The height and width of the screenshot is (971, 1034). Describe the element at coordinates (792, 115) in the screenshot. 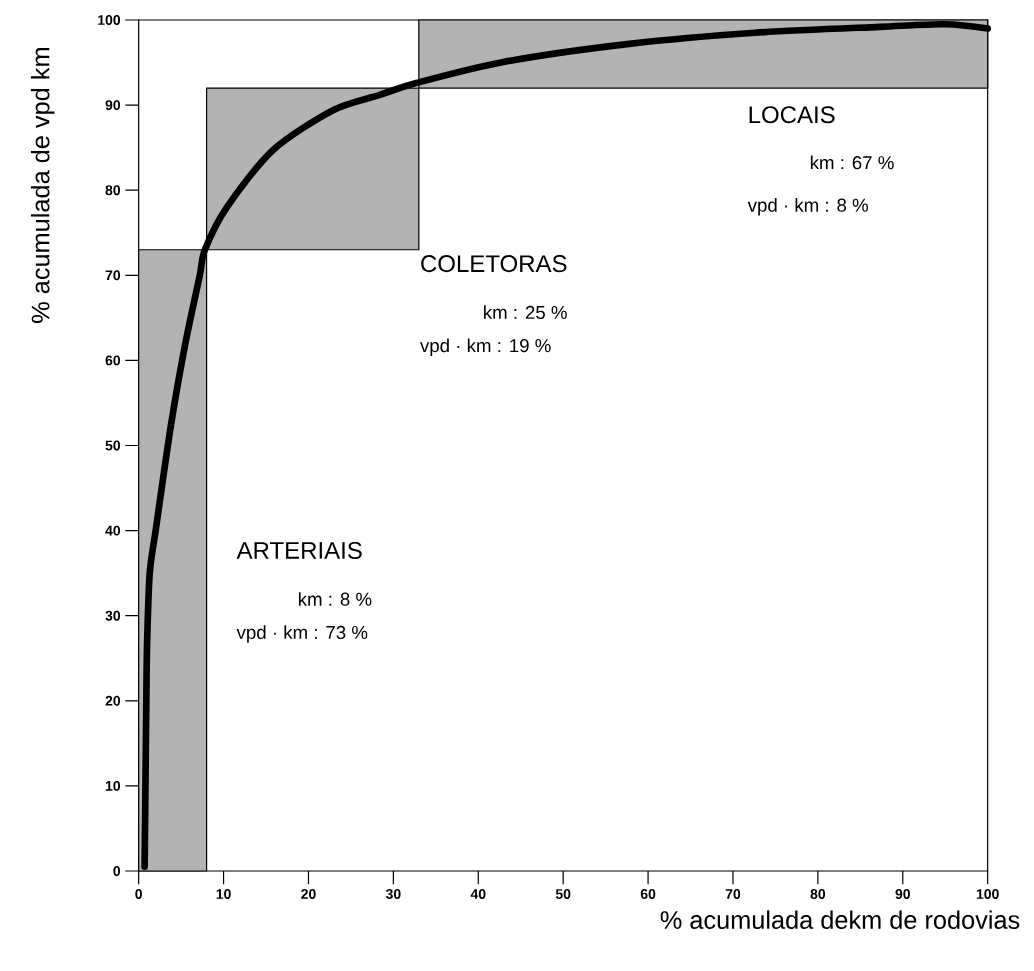

I see `annotation: LOCAIS` at that location.